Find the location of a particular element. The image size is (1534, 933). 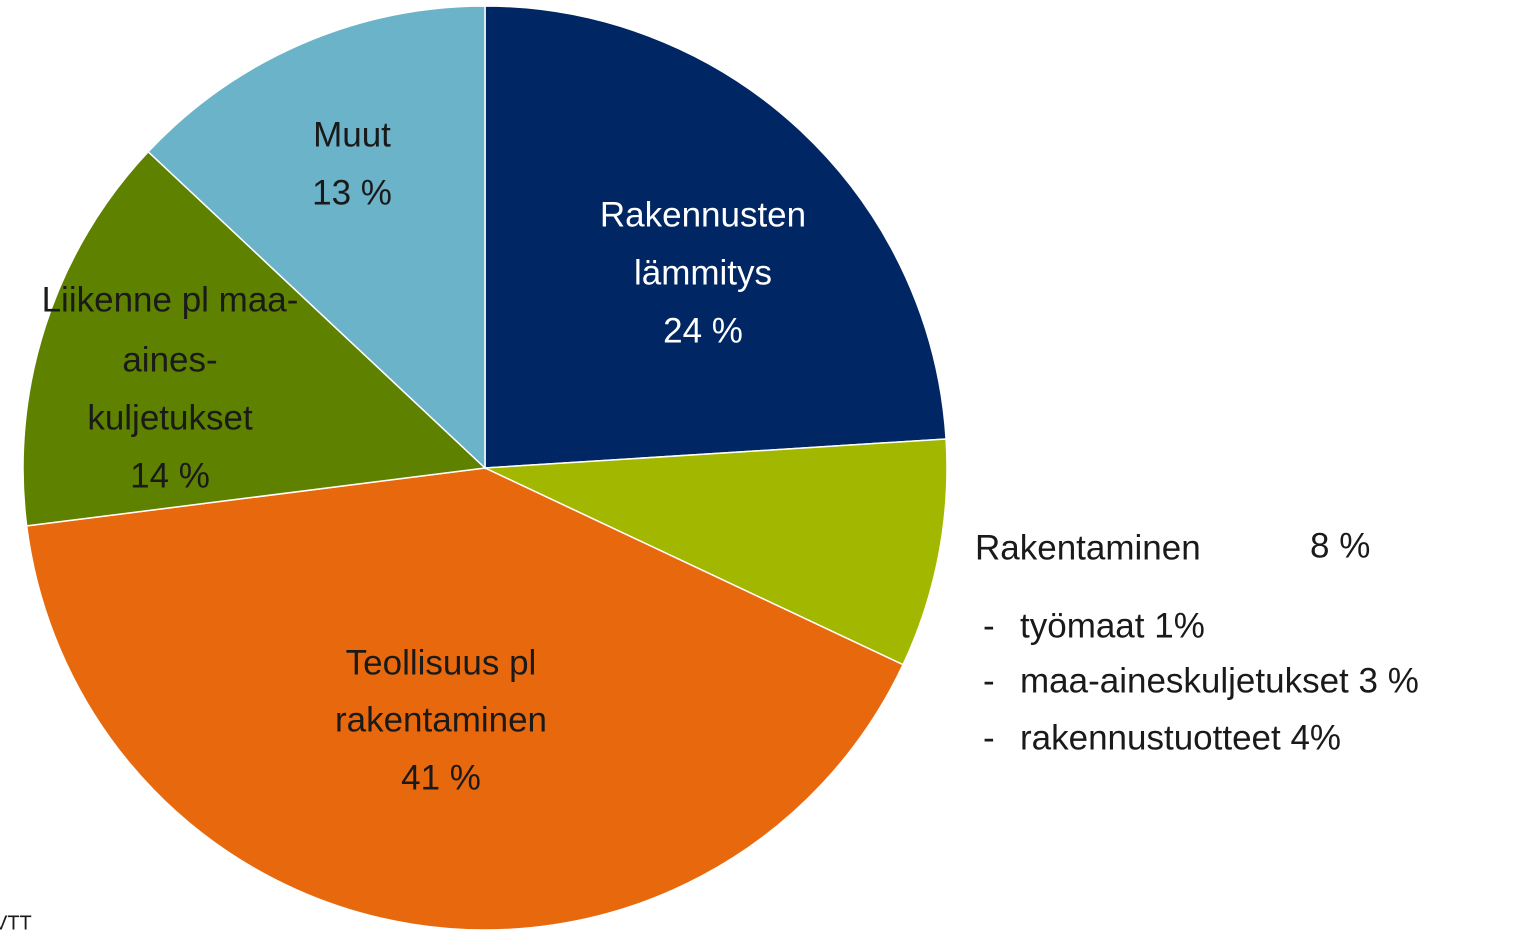

value-label: 14 % is located at coordinates (170, 475).